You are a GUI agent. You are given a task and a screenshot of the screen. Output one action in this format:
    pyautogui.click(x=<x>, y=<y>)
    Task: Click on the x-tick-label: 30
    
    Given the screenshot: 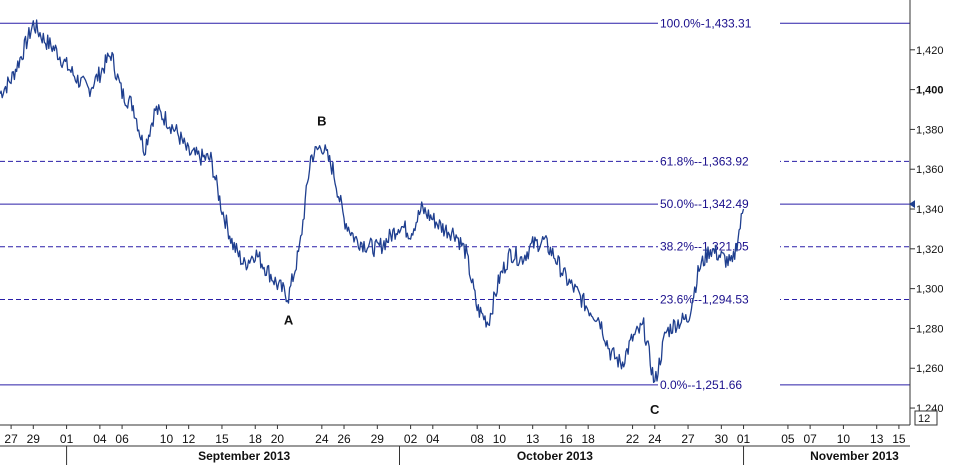 What is the action you would take?
    pyautogui.click(x=722, y=439)
    